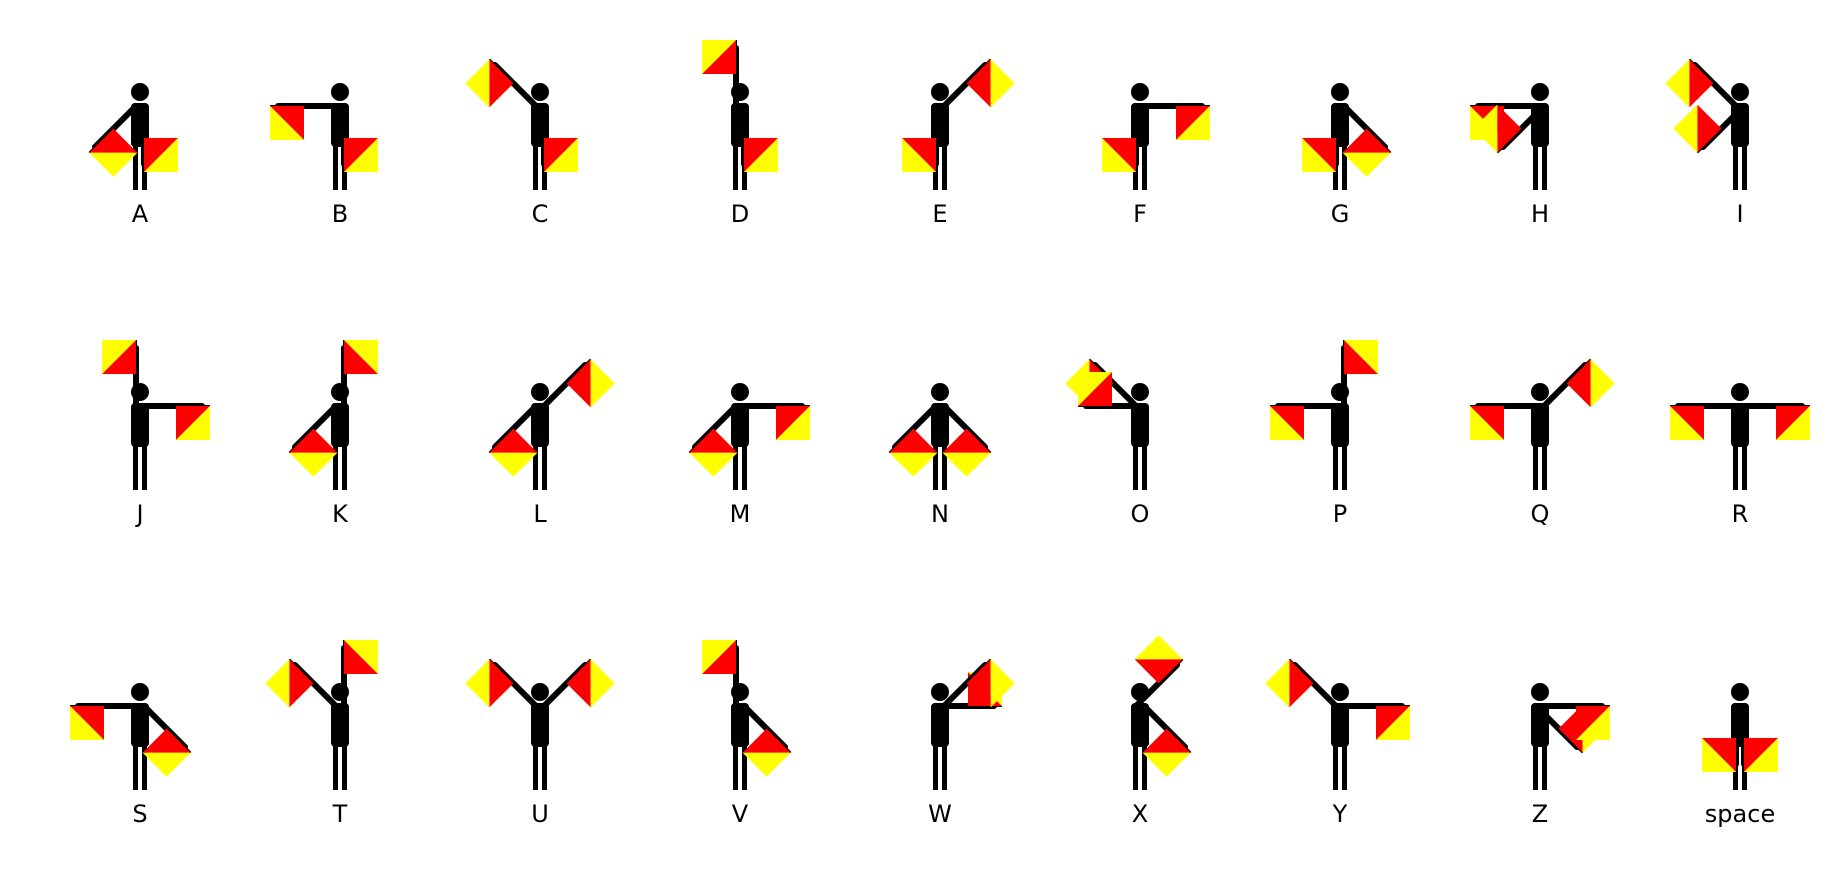  Describe the element at coordinates (940, 455) in the screenshot. I see `semaphore-figure-N: N` at that location.